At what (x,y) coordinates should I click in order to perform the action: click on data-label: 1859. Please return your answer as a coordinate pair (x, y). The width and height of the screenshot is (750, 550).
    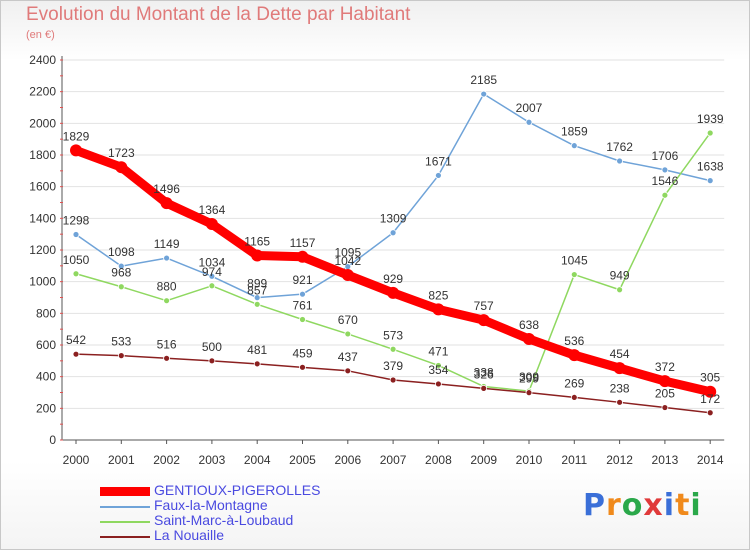
    Looking at the image, I should click on (574, 132).